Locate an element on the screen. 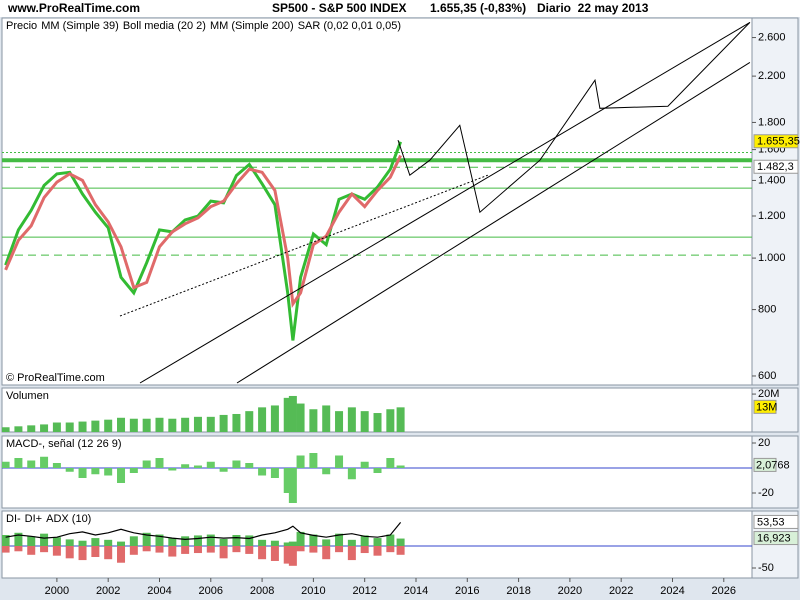 This screenshot has height=600, width=800. y-tick-label: 1.200 is located at coordinates (772, 216).